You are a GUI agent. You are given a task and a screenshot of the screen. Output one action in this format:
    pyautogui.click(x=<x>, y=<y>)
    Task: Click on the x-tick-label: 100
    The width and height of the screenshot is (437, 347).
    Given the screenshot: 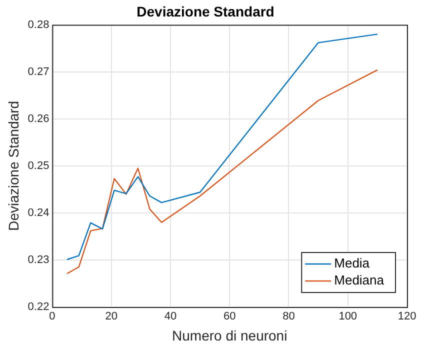 What is the action you would take?
    pyautogui.click(x=348, y=316)
    